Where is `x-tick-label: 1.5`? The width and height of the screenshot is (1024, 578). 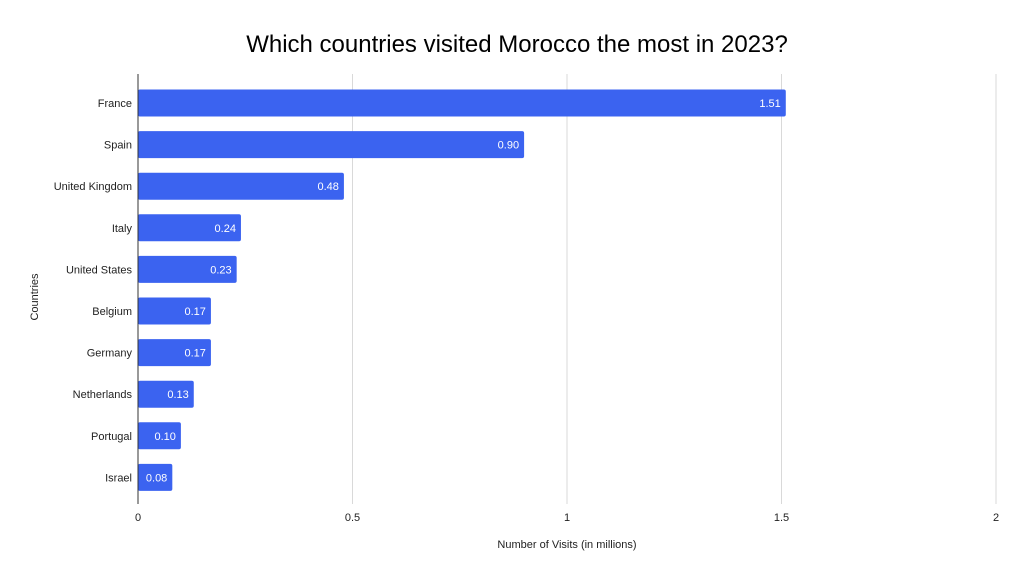 x-tick-label: 1.5 is located at coordinates (781, 518).